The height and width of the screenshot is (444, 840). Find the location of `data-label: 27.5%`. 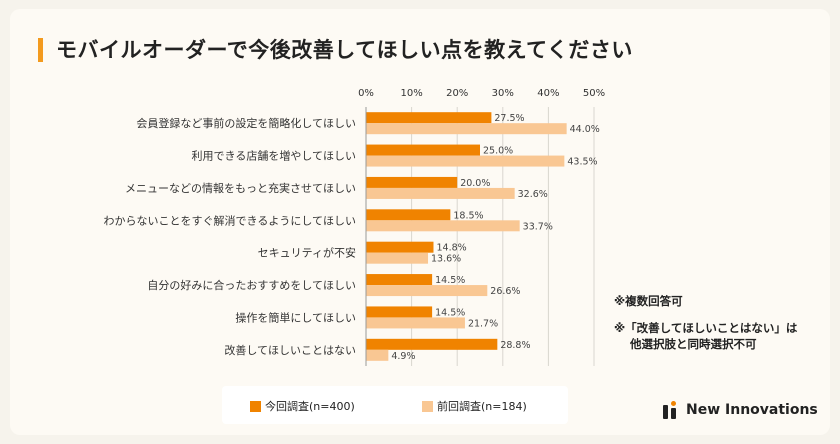

data-label: 27.5% is located at coordinates (509, 118).